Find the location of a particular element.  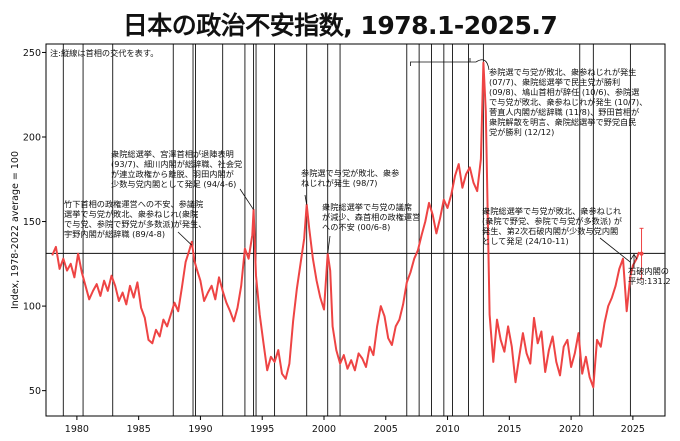

annotation-text: 参院選で与党が敗北、衆参 is located at coordinates (350, 173).